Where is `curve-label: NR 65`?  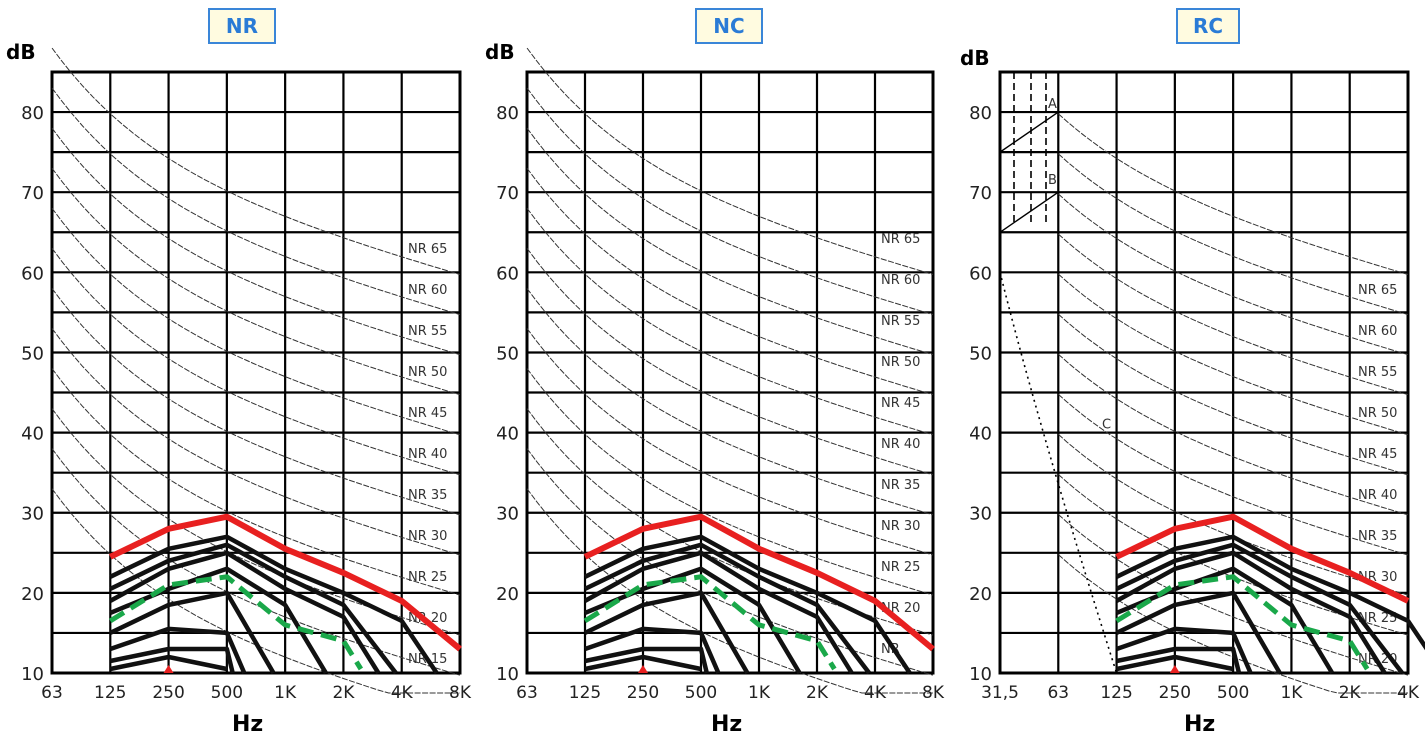
curve-label: NR 65 is located at coordinates (427, 249).